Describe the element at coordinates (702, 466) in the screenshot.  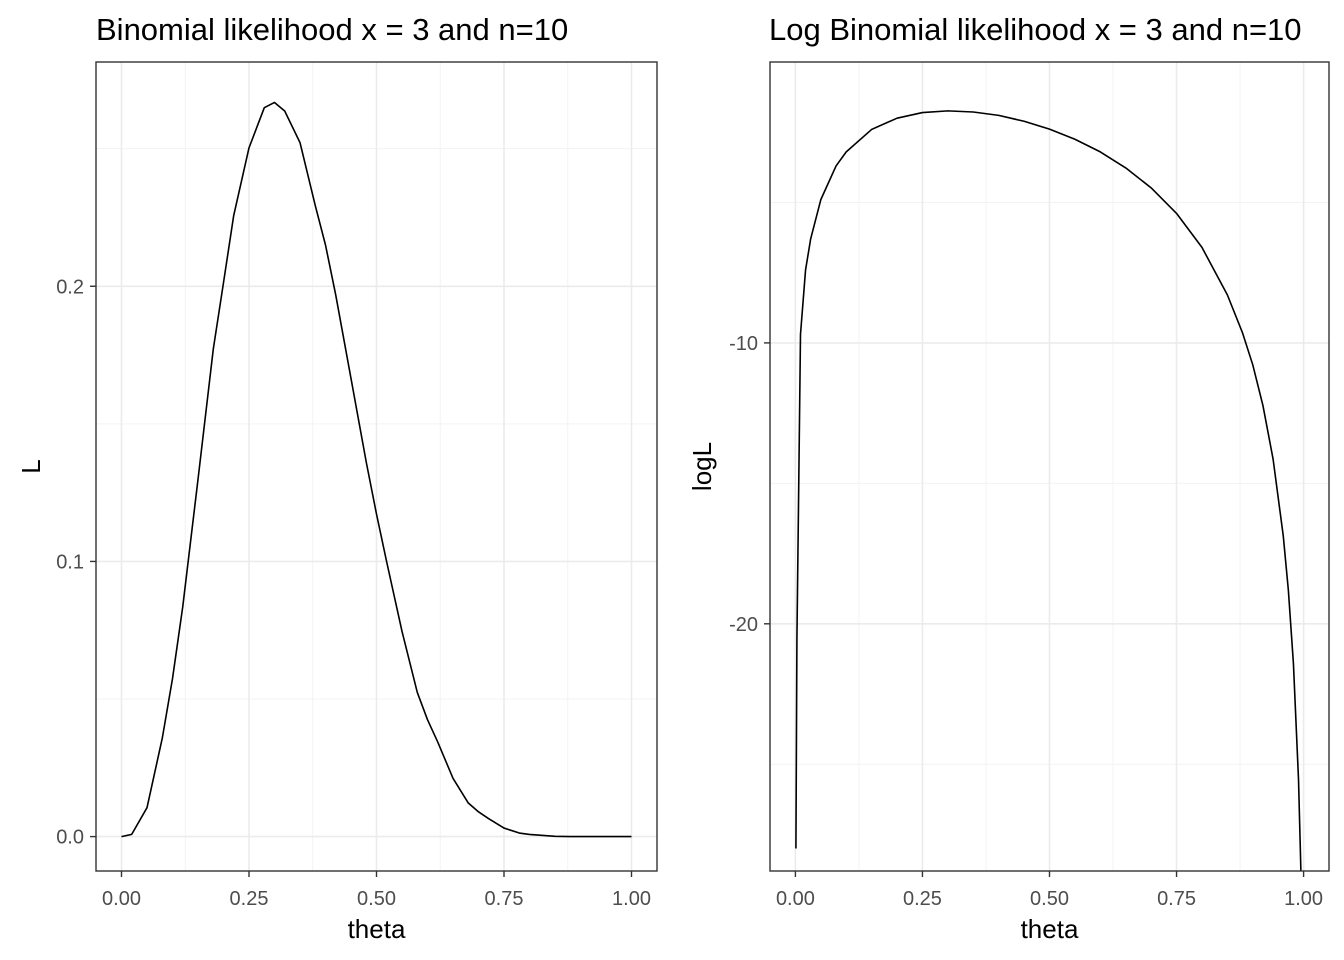
I see `y-axis-title: logL` at that location.